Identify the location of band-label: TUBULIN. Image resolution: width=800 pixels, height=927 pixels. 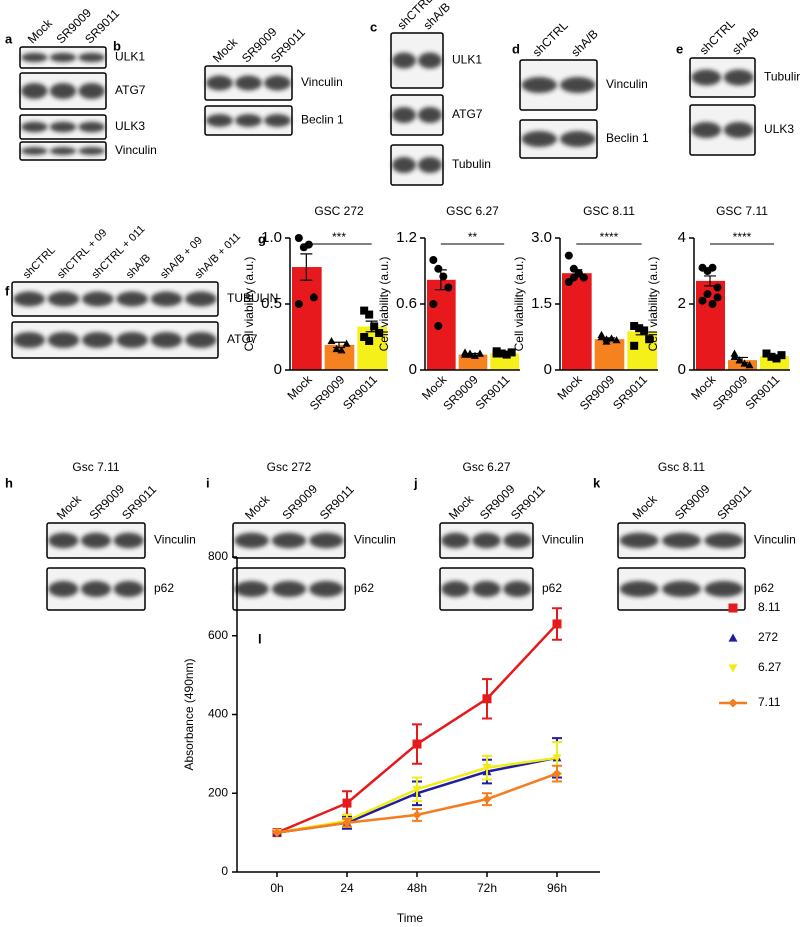
(252, 298).